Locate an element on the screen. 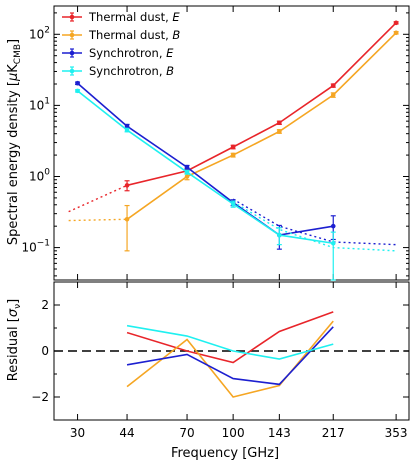 This screenshot has height=465, width=415. x-tick-label: 217 is located at coordinates (333, 433).